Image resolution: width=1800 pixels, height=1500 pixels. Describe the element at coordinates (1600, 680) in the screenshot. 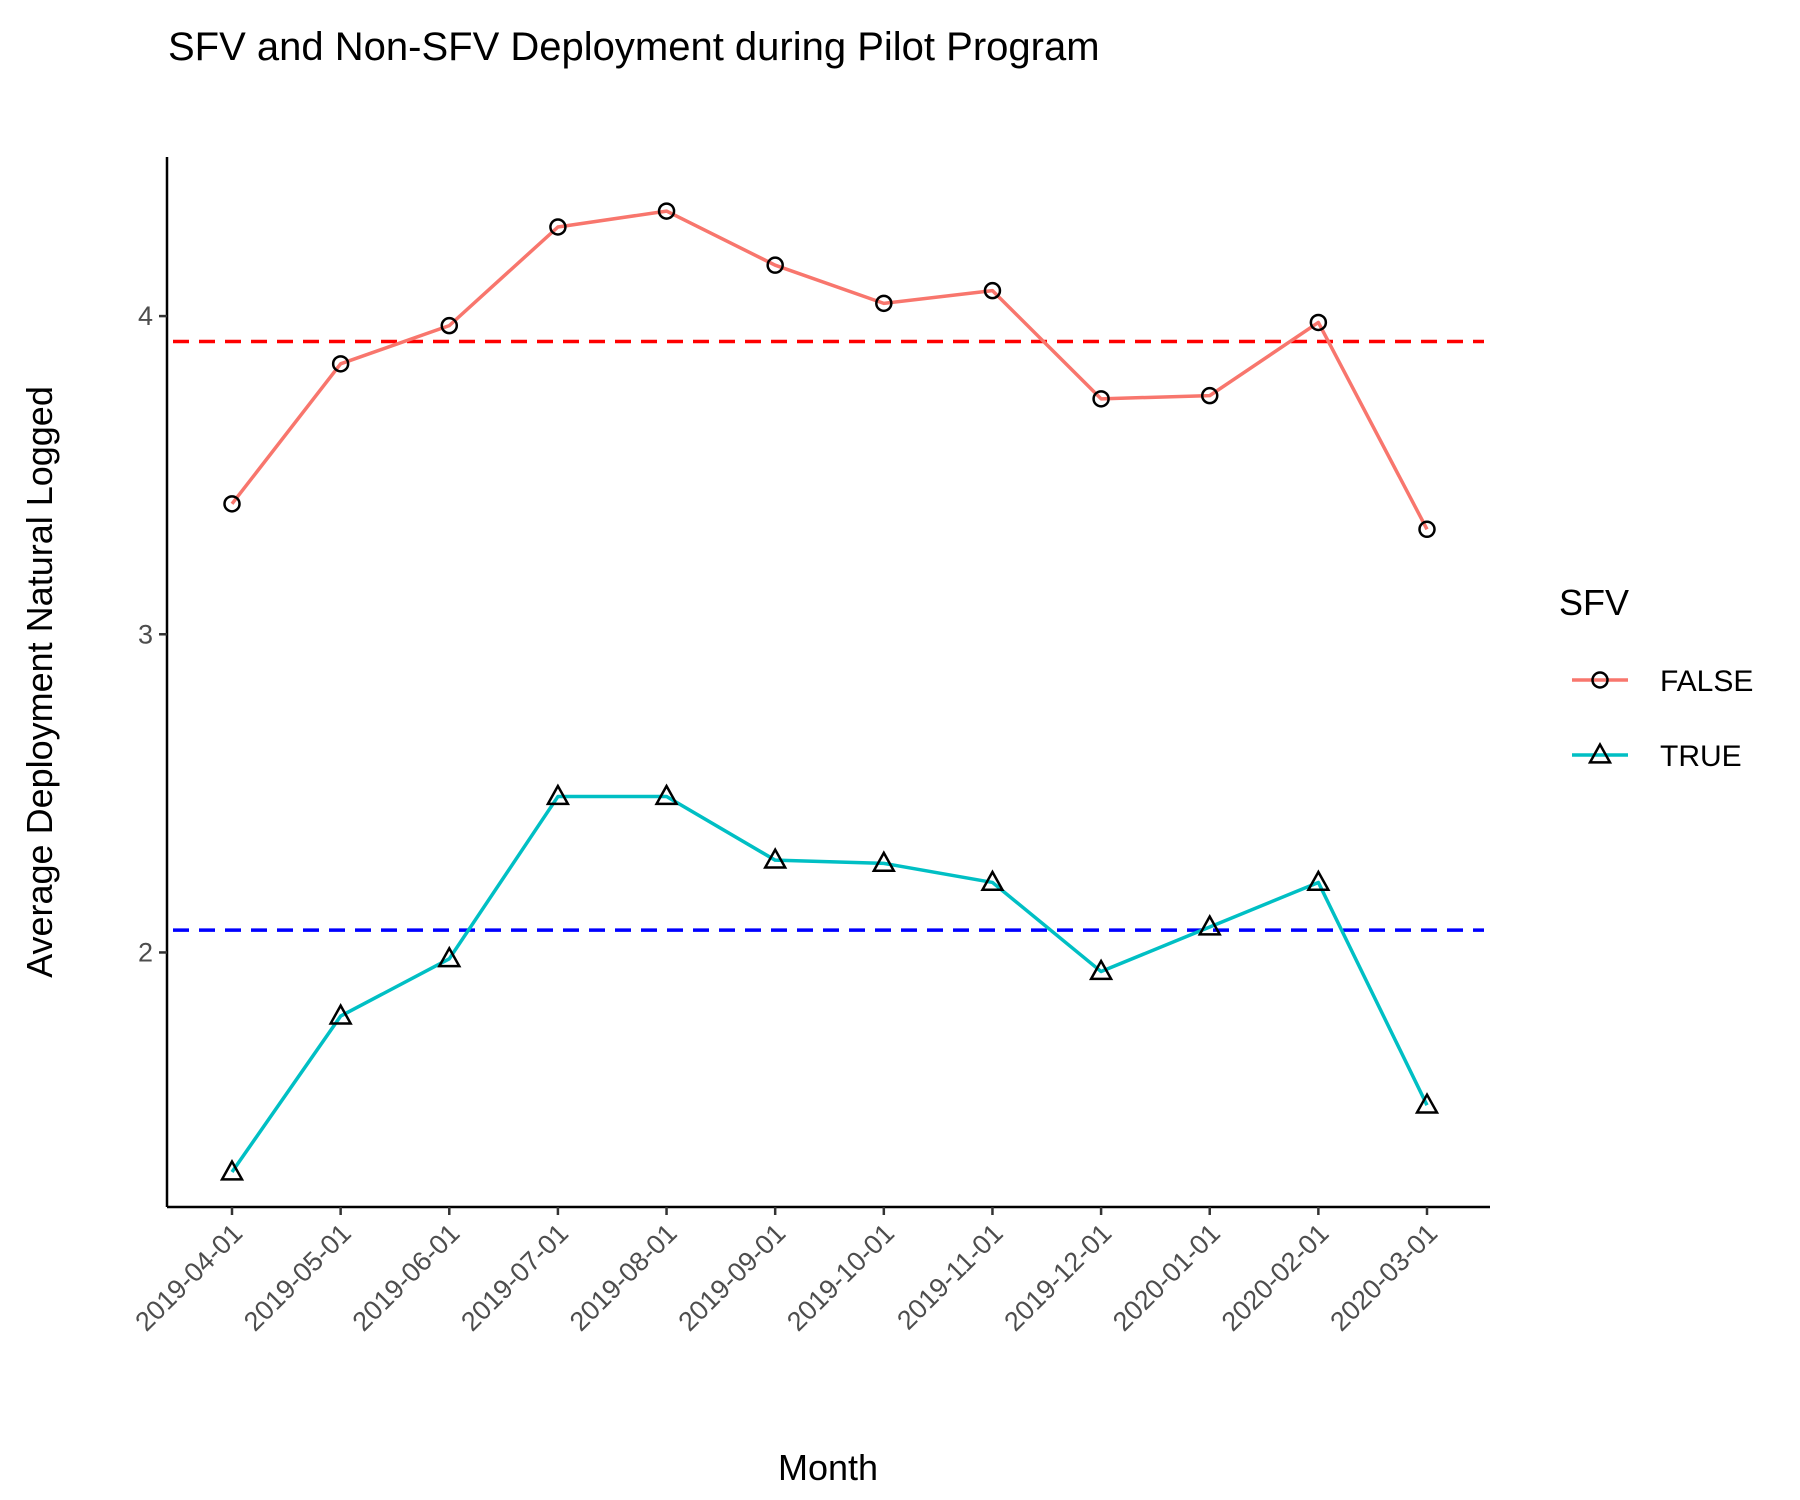

I see `legend-circle-icon` at that location.